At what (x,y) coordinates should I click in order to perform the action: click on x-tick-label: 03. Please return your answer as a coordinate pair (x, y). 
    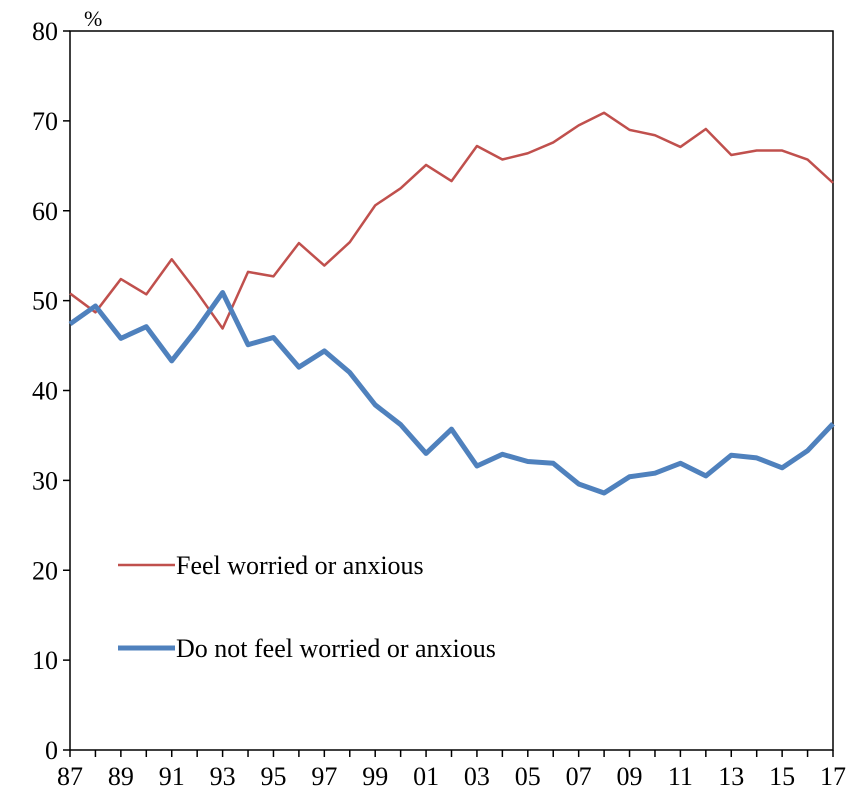
    Looking at the image, I should click on (477, 776).